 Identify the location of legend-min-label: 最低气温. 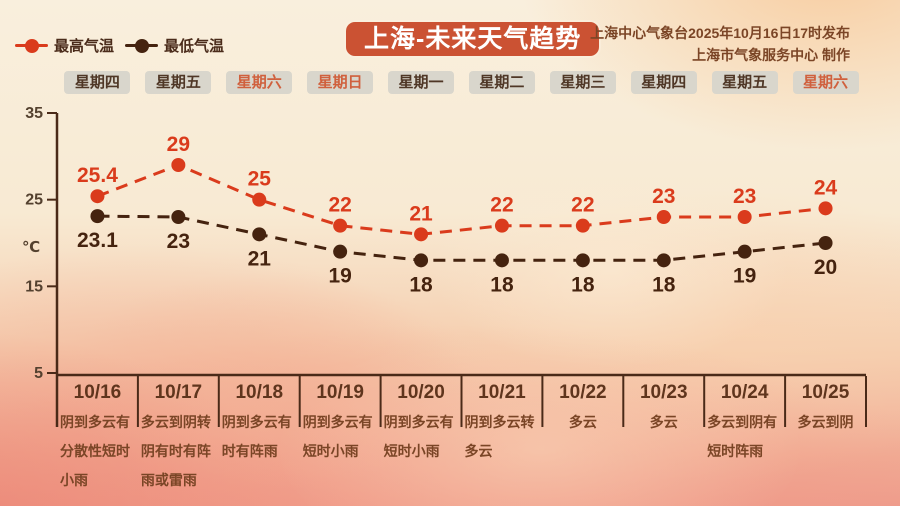
(194, 46).